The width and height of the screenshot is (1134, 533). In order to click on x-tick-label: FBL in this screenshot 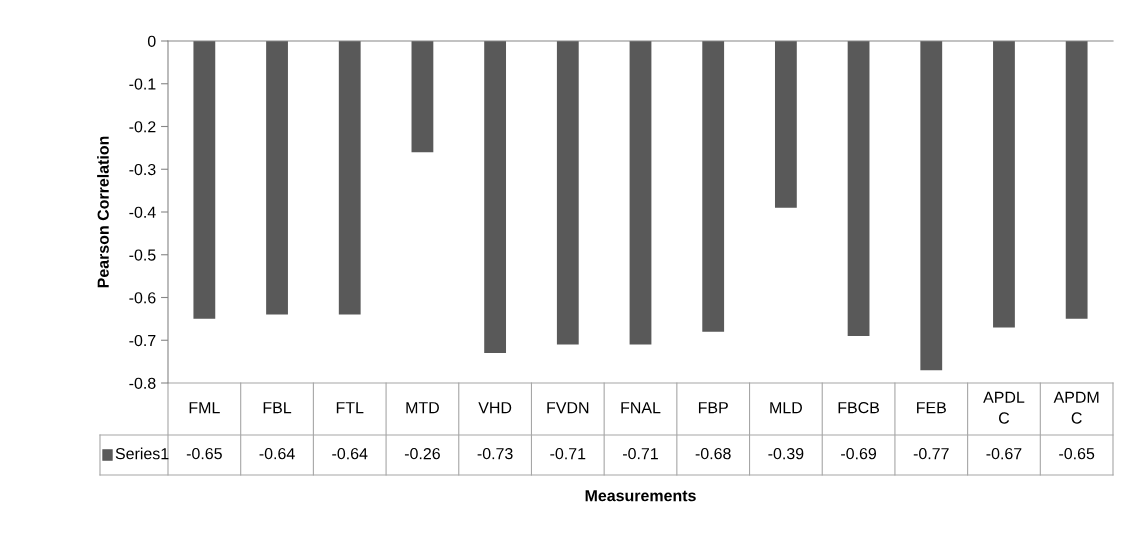, I will do `click(277, 408)`.